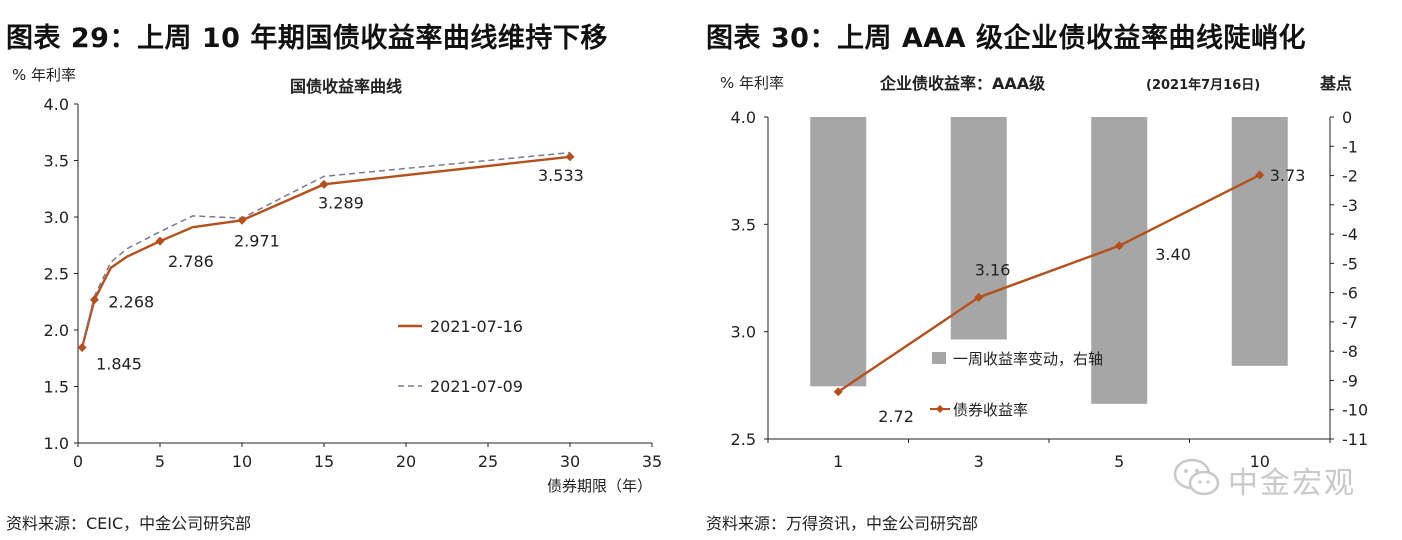  I want to click on data-label: 2.72, so click(896, 416).